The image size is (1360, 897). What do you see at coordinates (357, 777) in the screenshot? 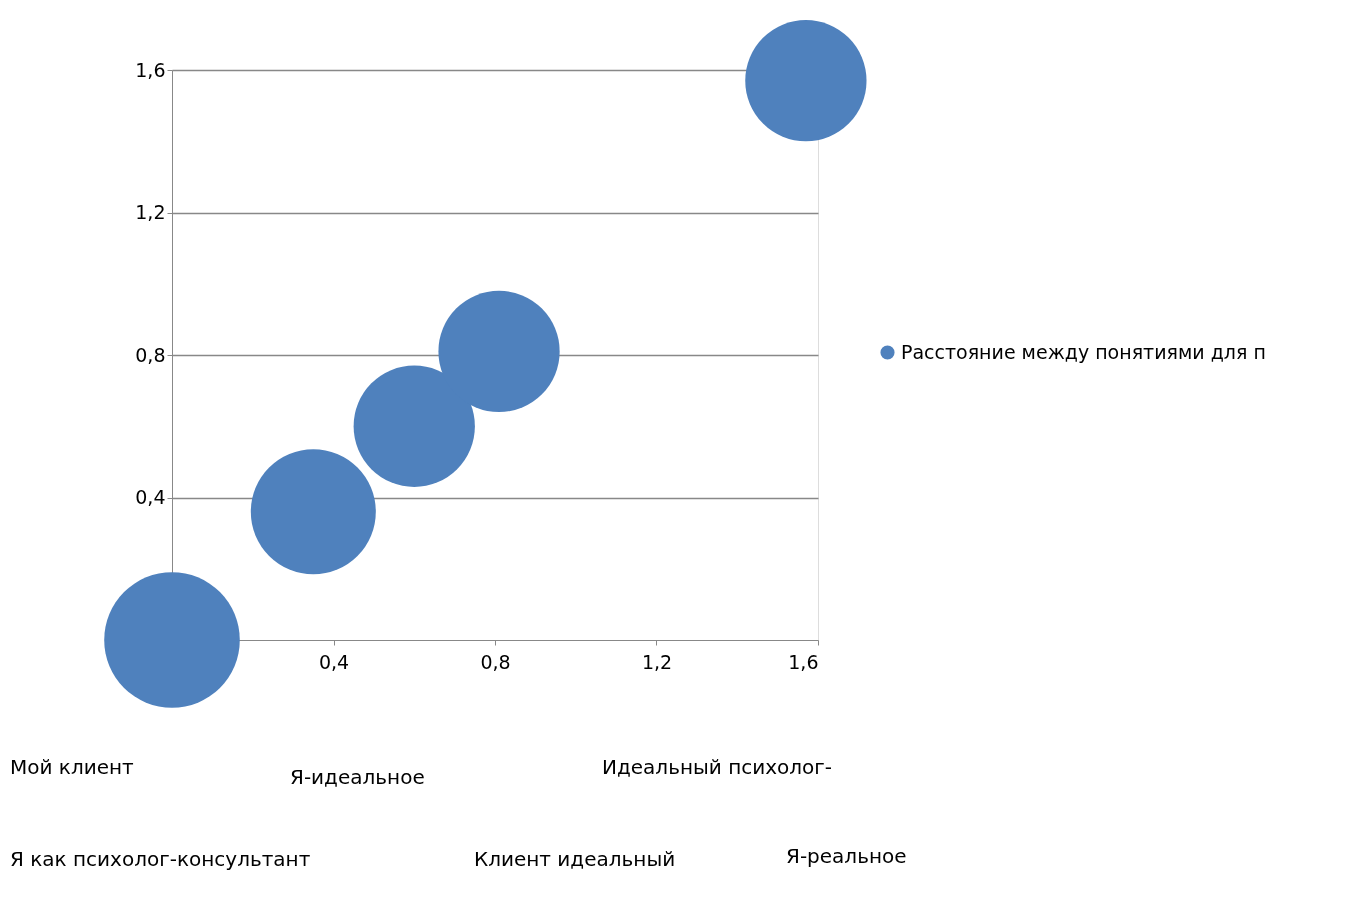
I see `text: Я-идеальное` at bounding box center [357, 777].